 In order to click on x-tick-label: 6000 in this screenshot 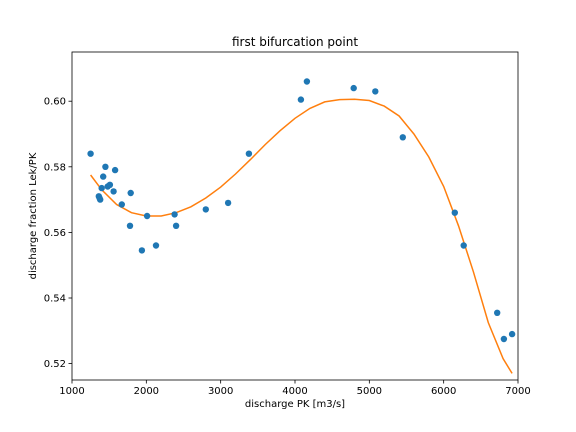, I will do `click(443, 391)`.